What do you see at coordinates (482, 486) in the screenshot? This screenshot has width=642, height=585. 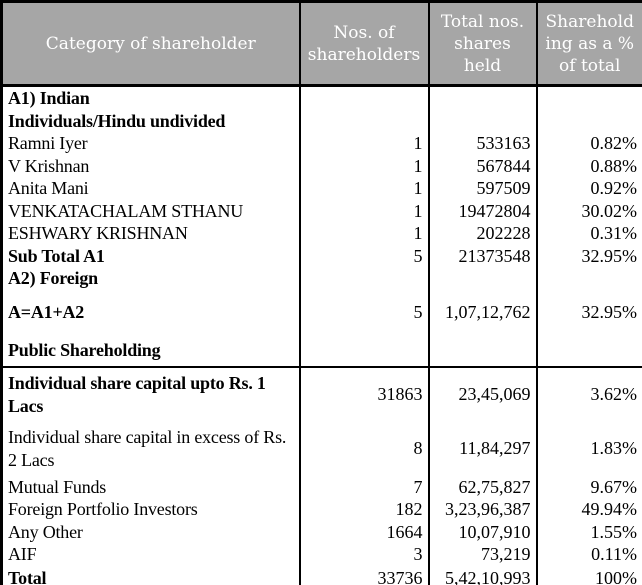 I see `shares-cell: 62,75,827` at bounding box center [482, 486].